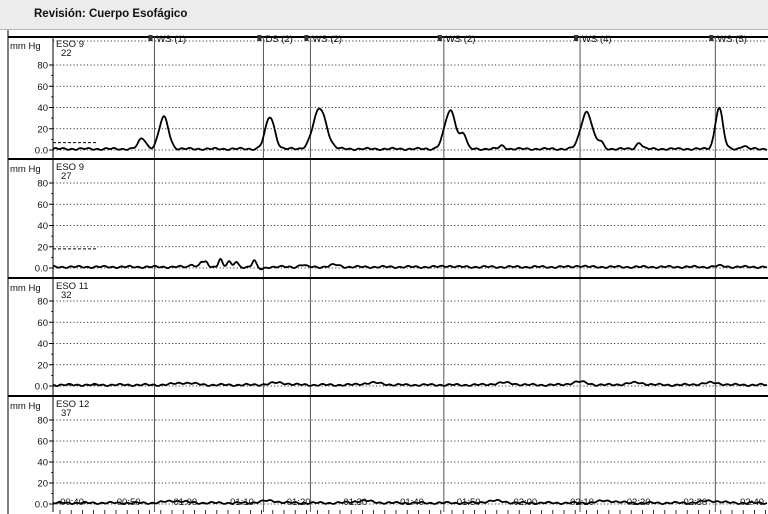 The image size is (768, 514). What do you see at coordinates (597, 39) in the screenshot?
I see `event-marker-label: WS (4)` at bounding box center [597, 39].